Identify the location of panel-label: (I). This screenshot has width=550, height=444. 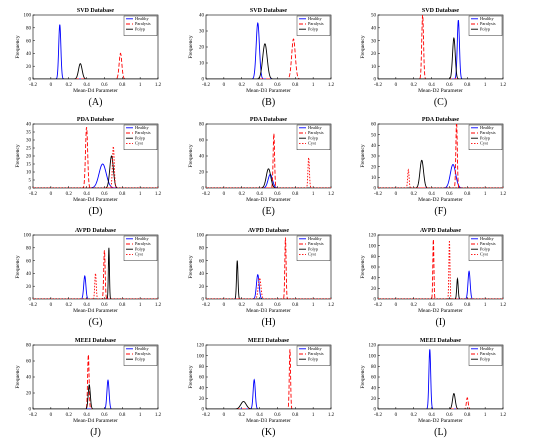
(441, 322).